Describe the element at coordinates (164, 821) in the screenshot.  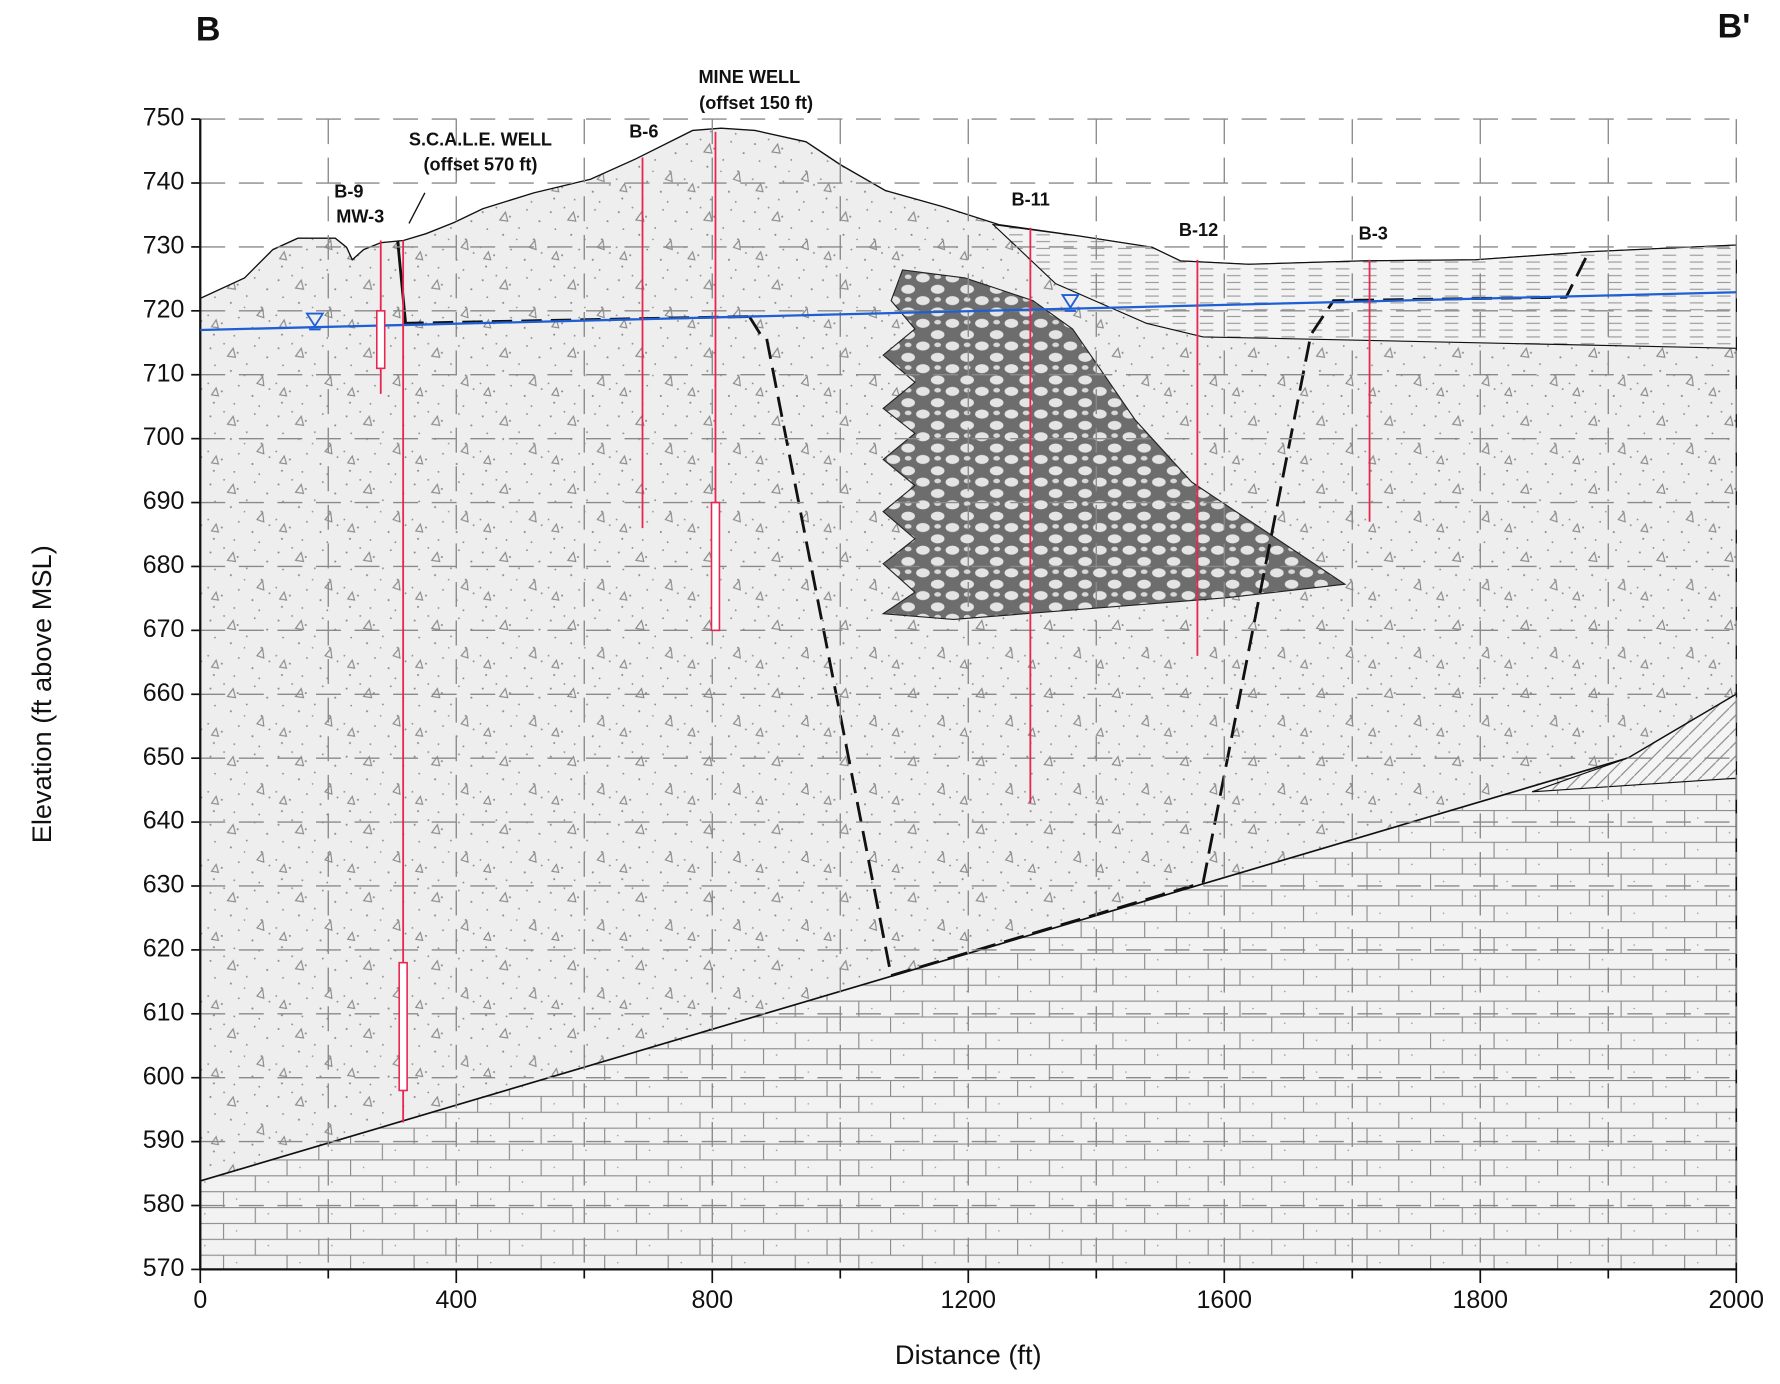
I see `y-tick-label: 640` at that location.